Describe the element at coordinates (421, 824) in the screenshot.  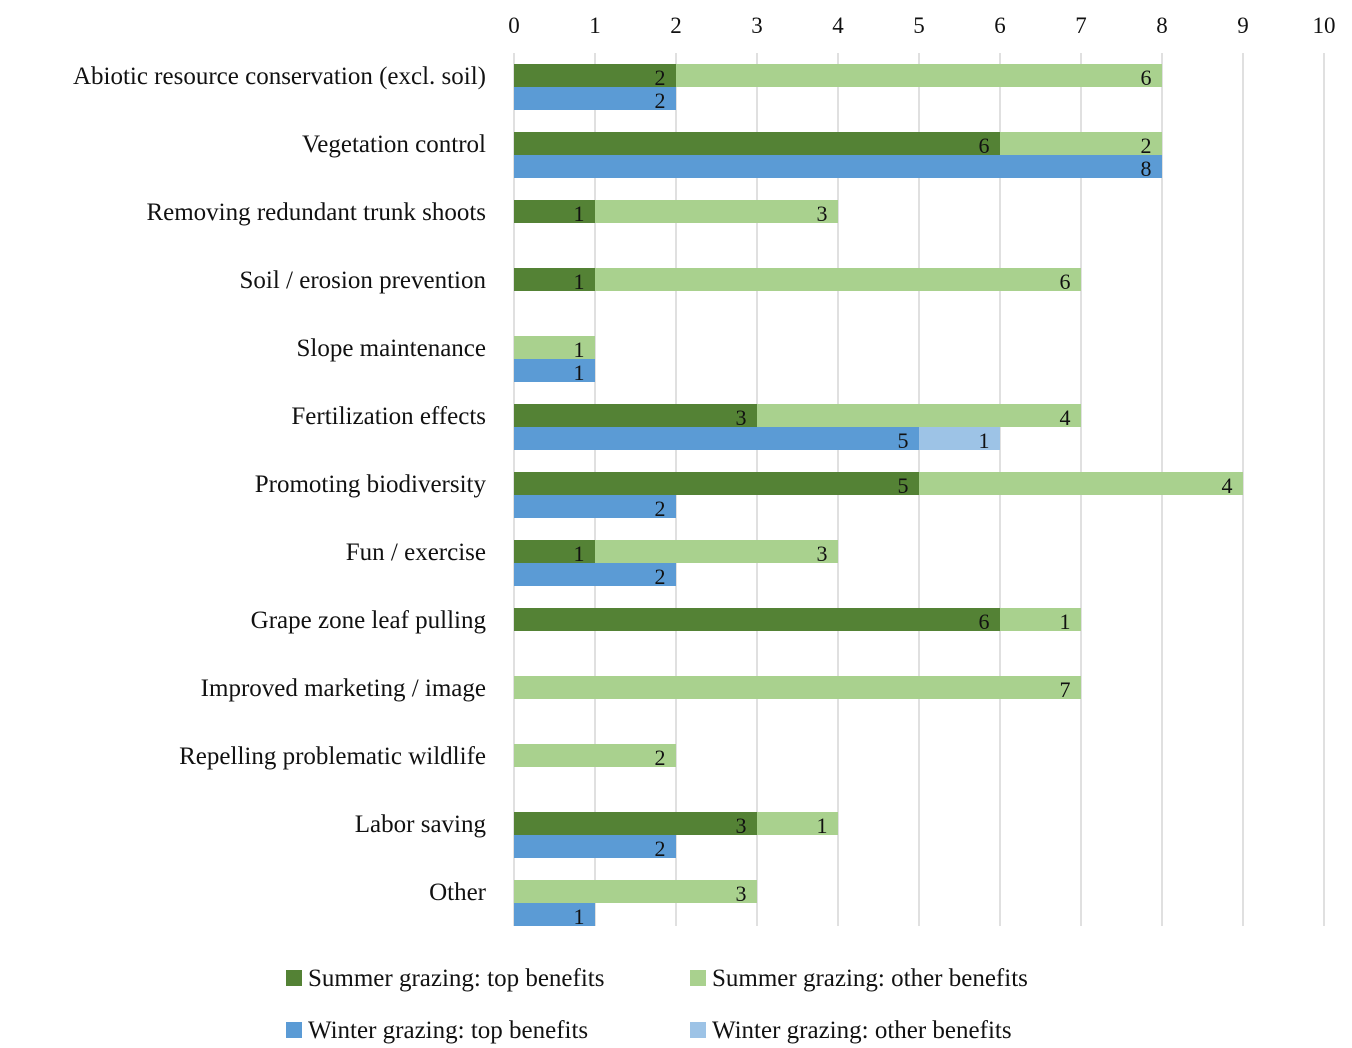
I see `category-label: Labor saving` at that location.